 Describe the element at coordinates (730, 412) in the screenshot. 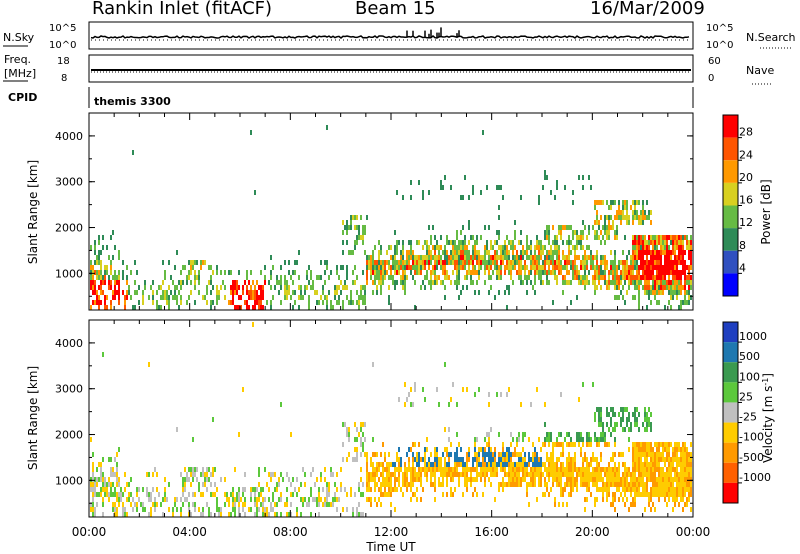

I see `colorbar-frame` at that location.